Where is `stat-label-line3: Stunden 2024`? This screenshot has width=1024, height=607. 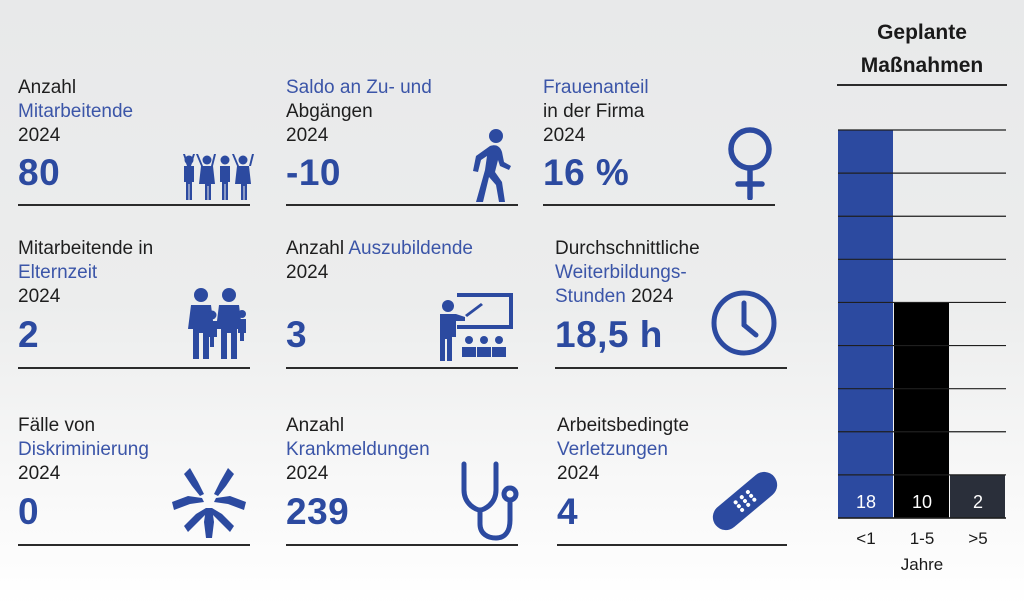
stat-label-line3: Stunden 2024 is located at coordinates (671, 297).